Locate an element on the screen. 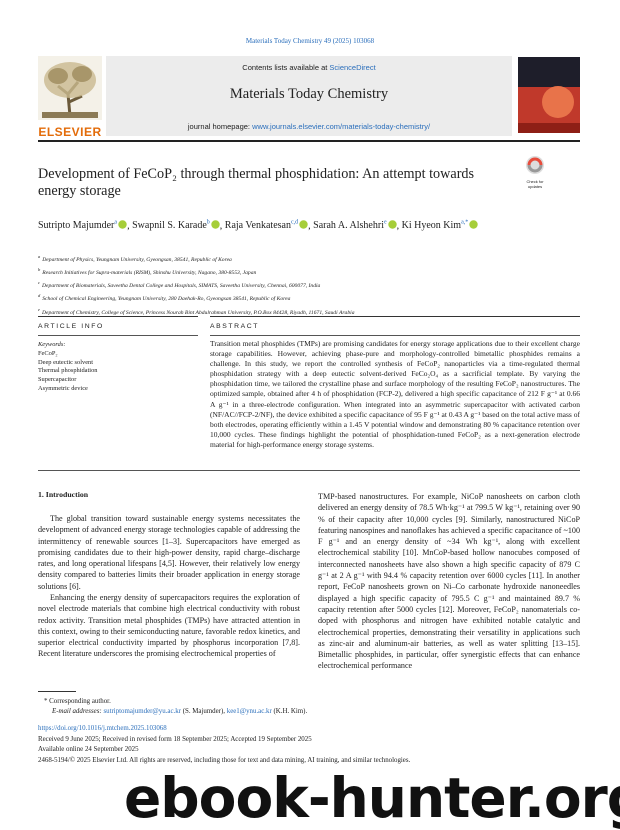 The image size is (620, 830). author: Raja Venkatesanc,d is located at coordinates (266, 225).